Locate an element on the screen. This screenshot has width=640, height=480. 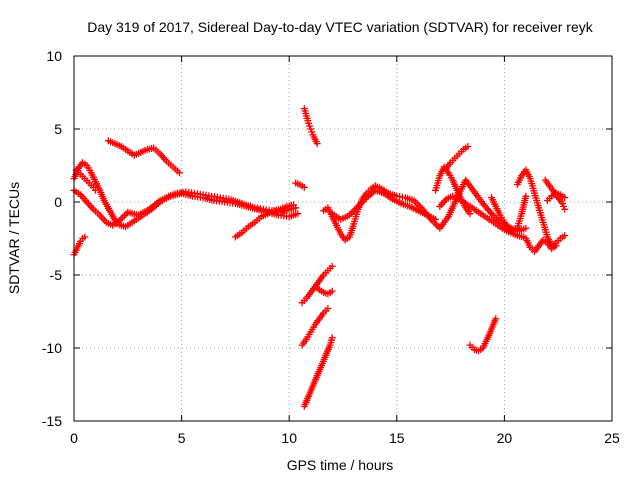
y-tick-label: -5 is located at coordinates (56, 275).